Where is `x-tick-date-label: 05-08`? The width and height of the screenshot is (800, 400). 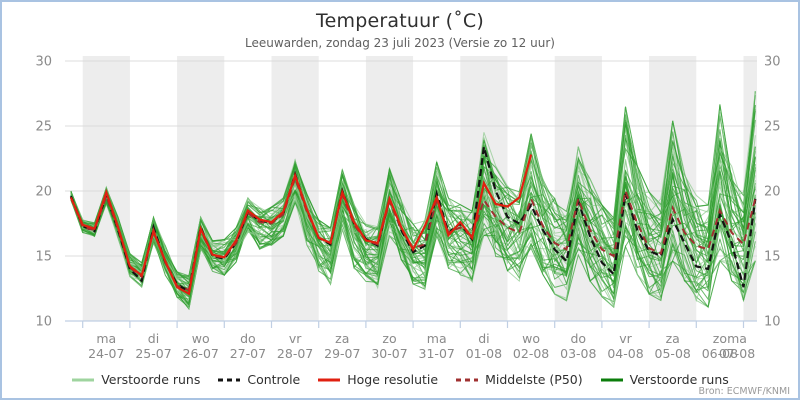 x-tick-date-label: 05-08 is located at coordinates (673, 353).